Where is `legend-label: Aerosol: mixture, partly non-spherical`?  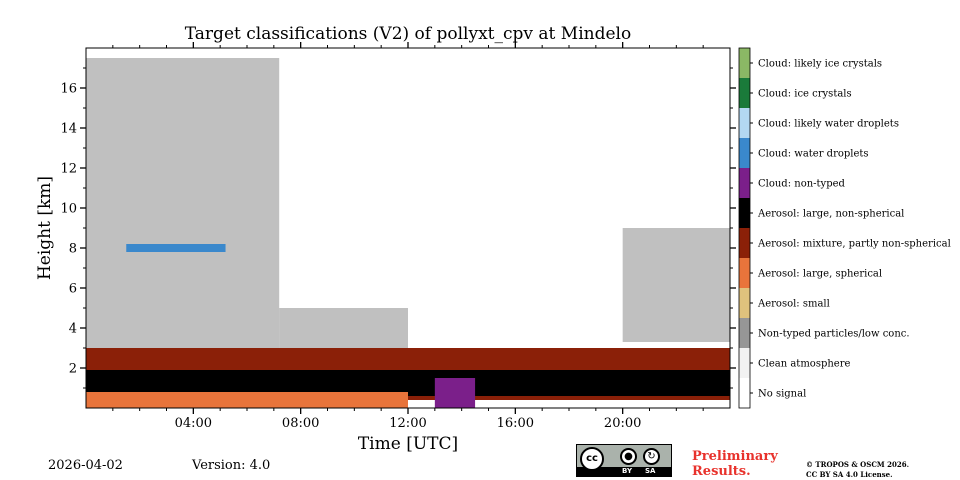 legend-label: Aerosol: mixture, partly non-spherical is located at coordinates (854, 244).